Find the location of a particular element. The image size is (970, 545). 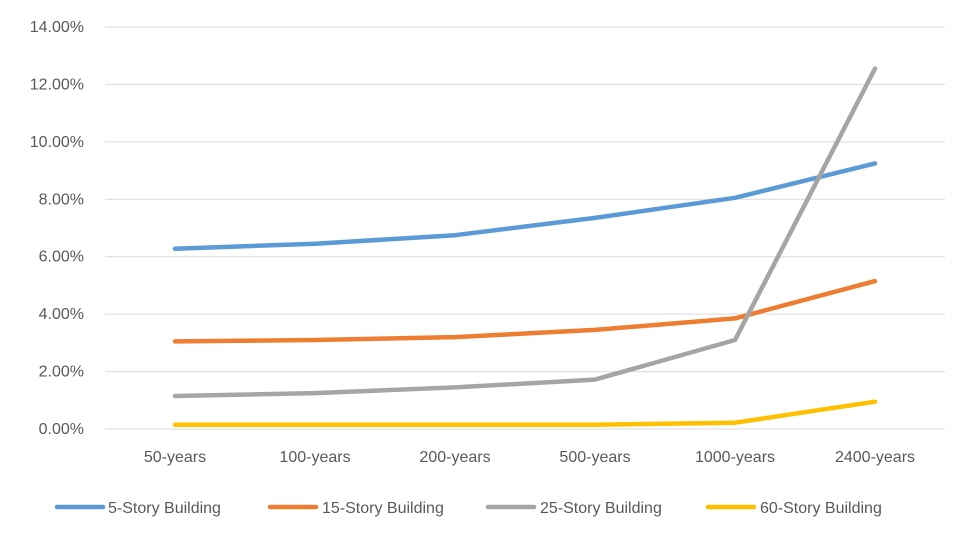

y-tick-label: 0.00% is located at coordinates (61, 429).